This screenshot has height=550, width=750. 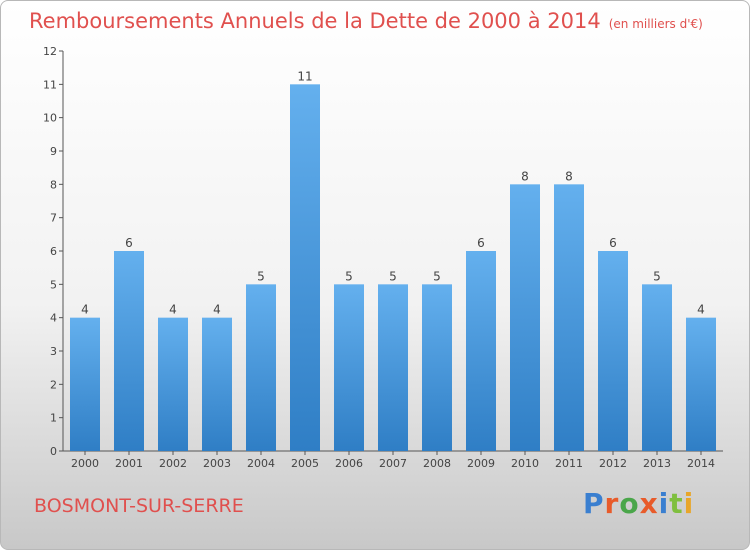 What do you see at coordinates (53, 384) in the screenshot?
I see `y-tick-label: 2` at bounding box center [53, 384].